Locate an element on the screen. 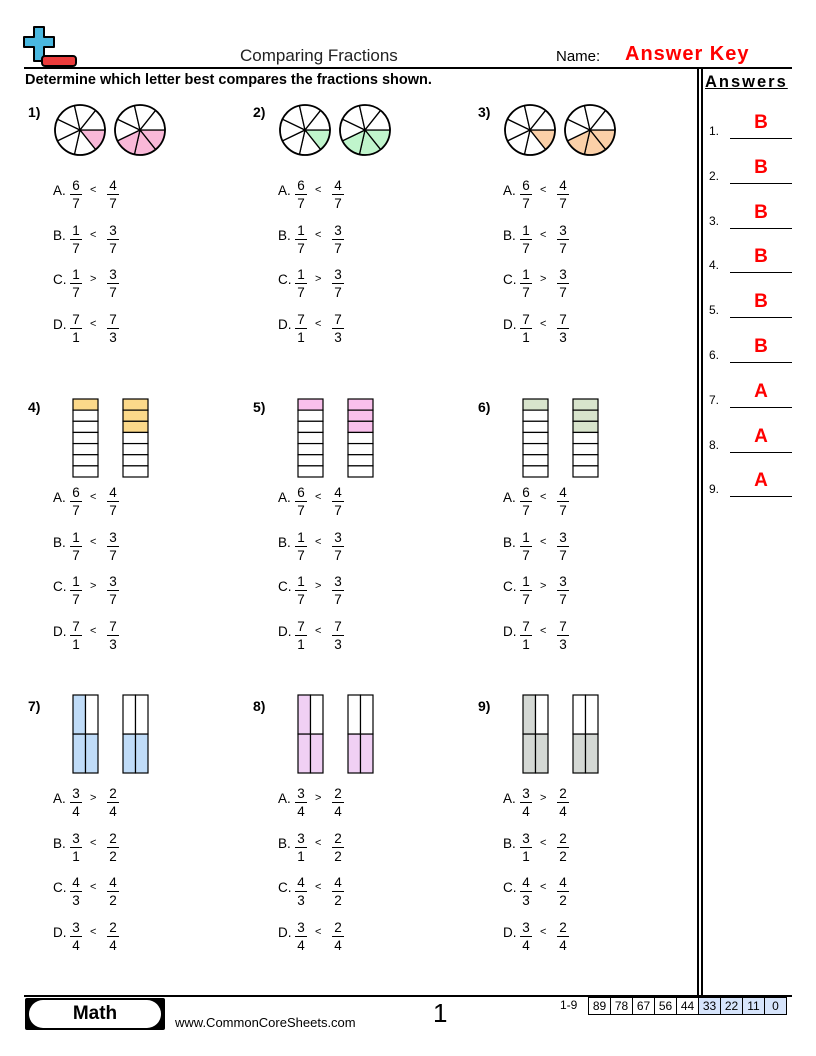  answer-number: 5. is located at coordinates (714, 310).